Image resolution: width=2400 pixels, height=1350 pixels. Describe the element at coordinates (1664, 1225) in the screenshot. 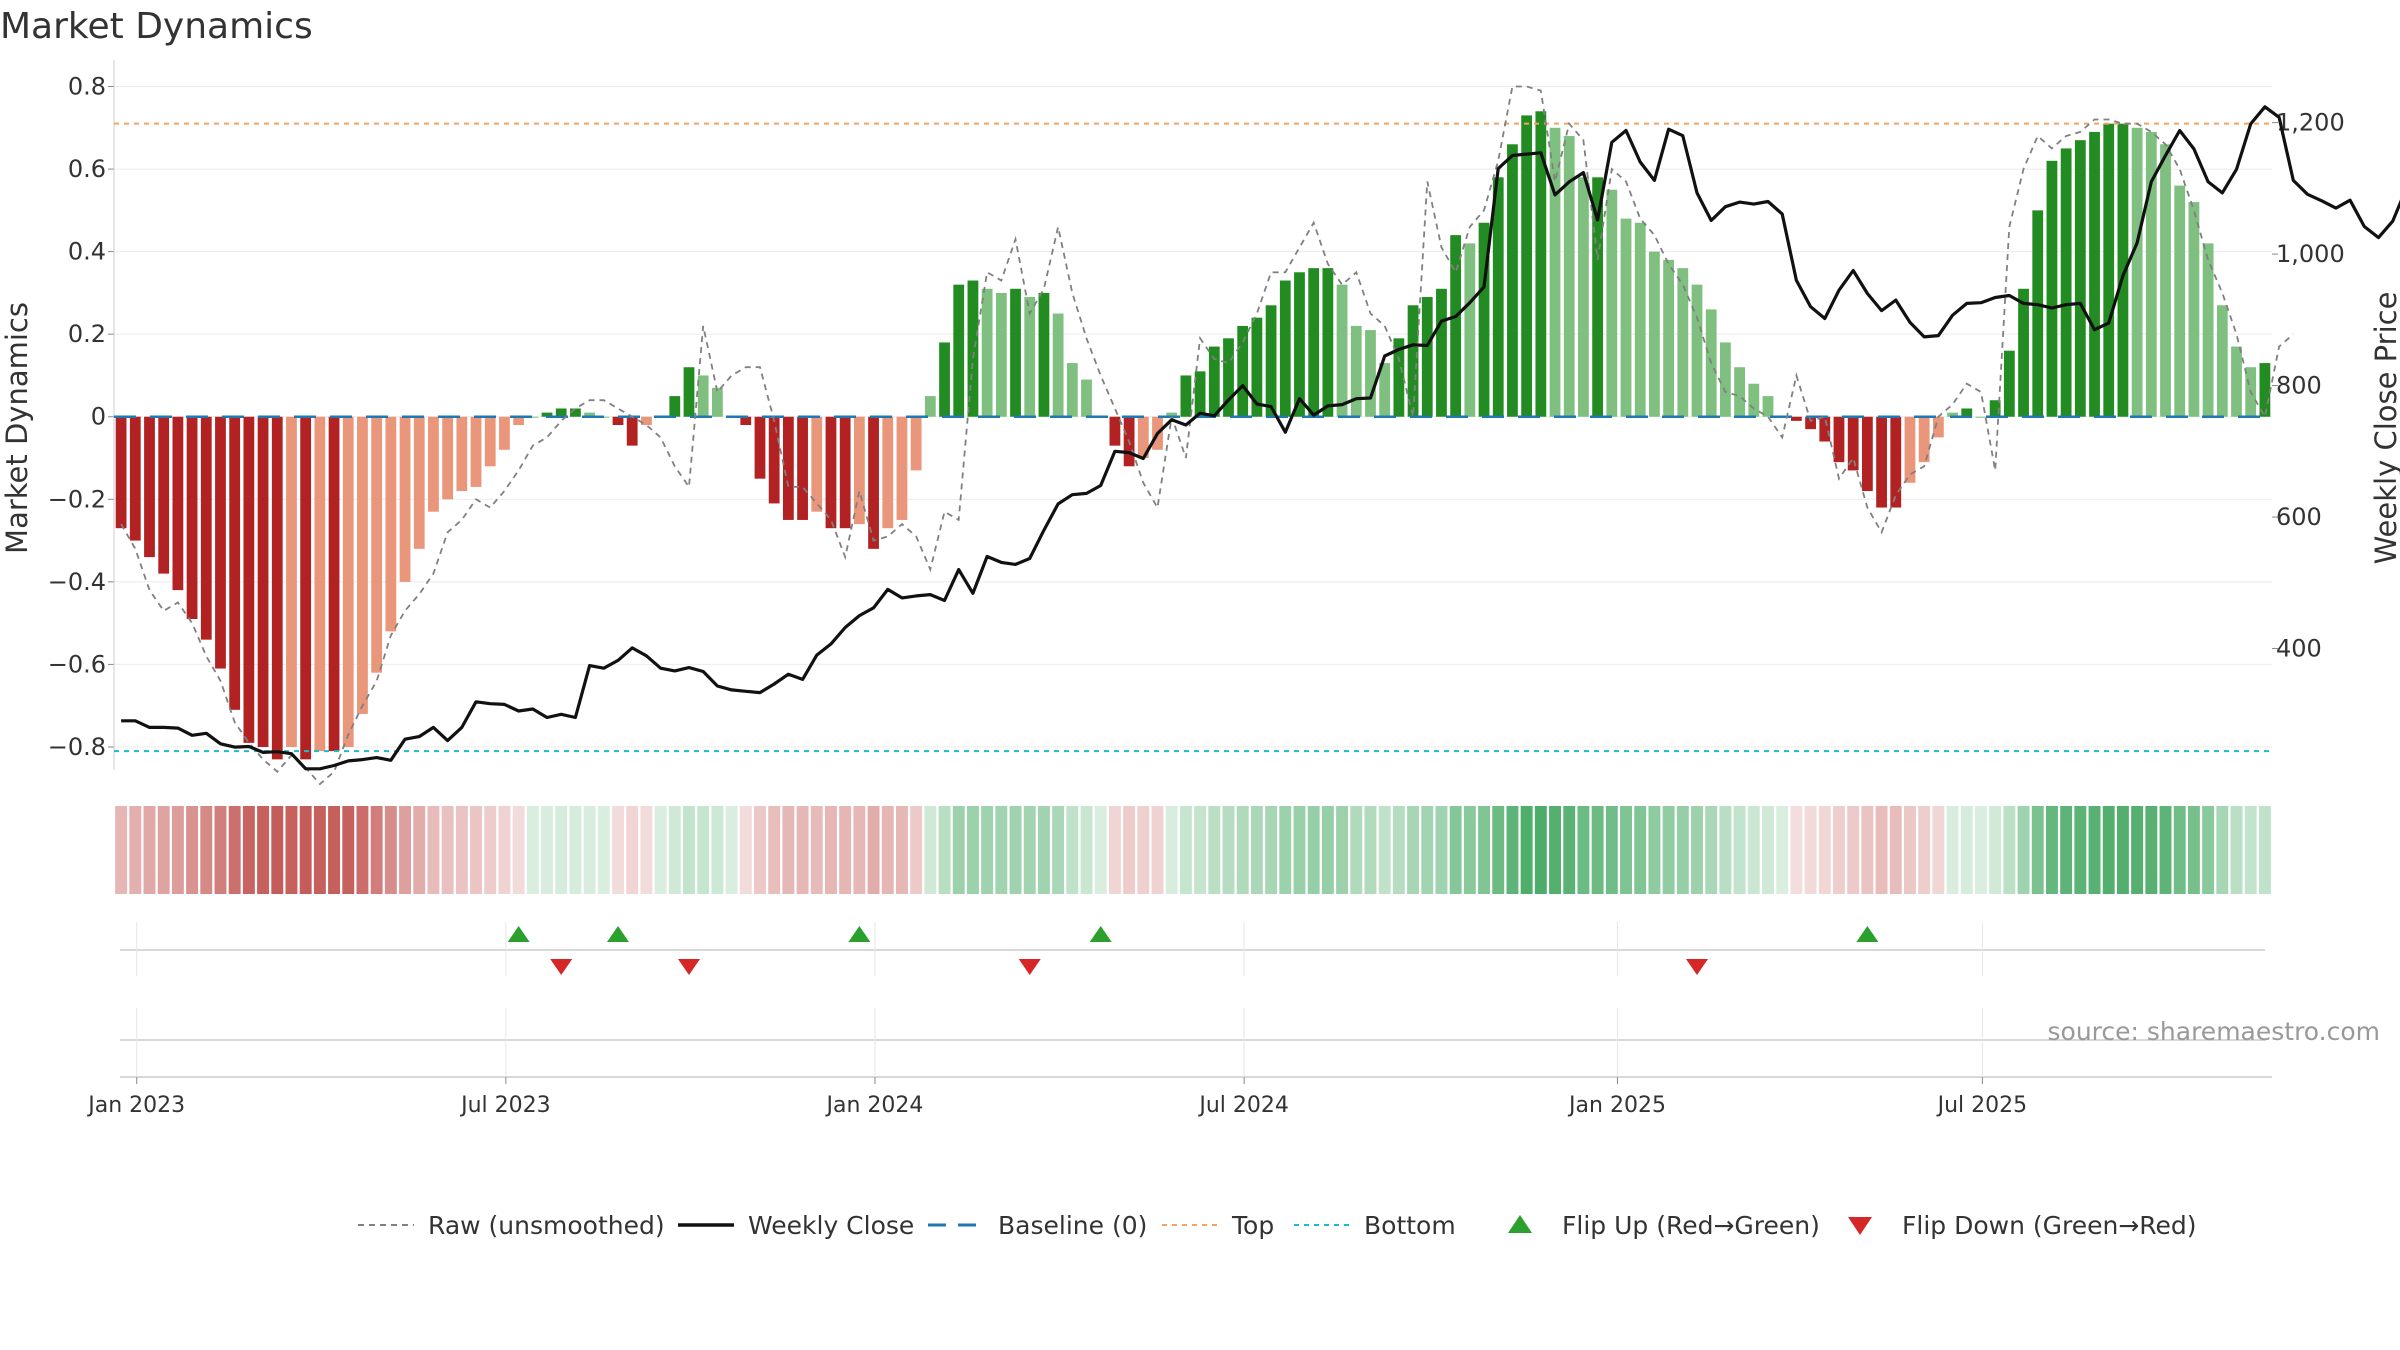

I see `legend-item: Flip Up (Red→Green)` at that location.